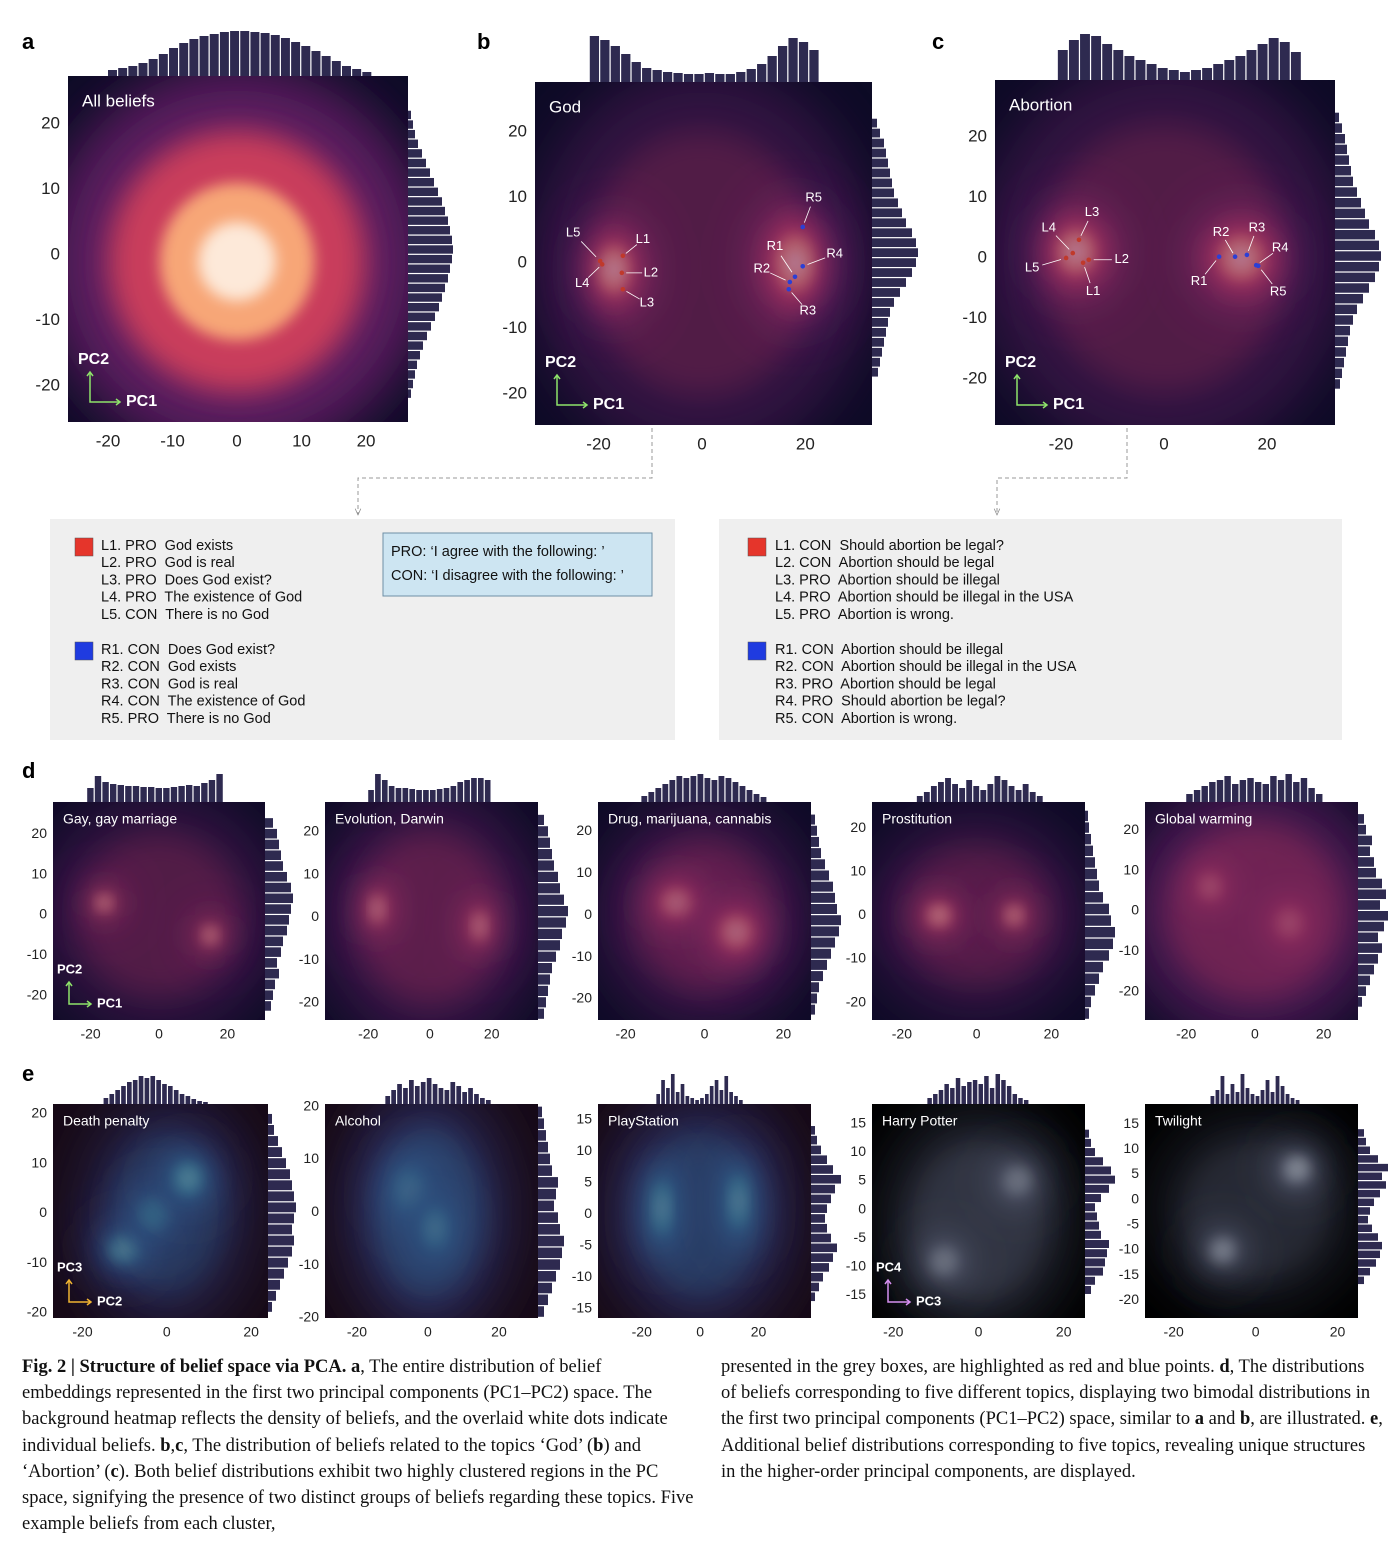 The image size is (1400, 1554). Describe the element at coordinates (188, 650) in the screenshot. I see `legend-item: R1. CON Does God exist?` at that location.